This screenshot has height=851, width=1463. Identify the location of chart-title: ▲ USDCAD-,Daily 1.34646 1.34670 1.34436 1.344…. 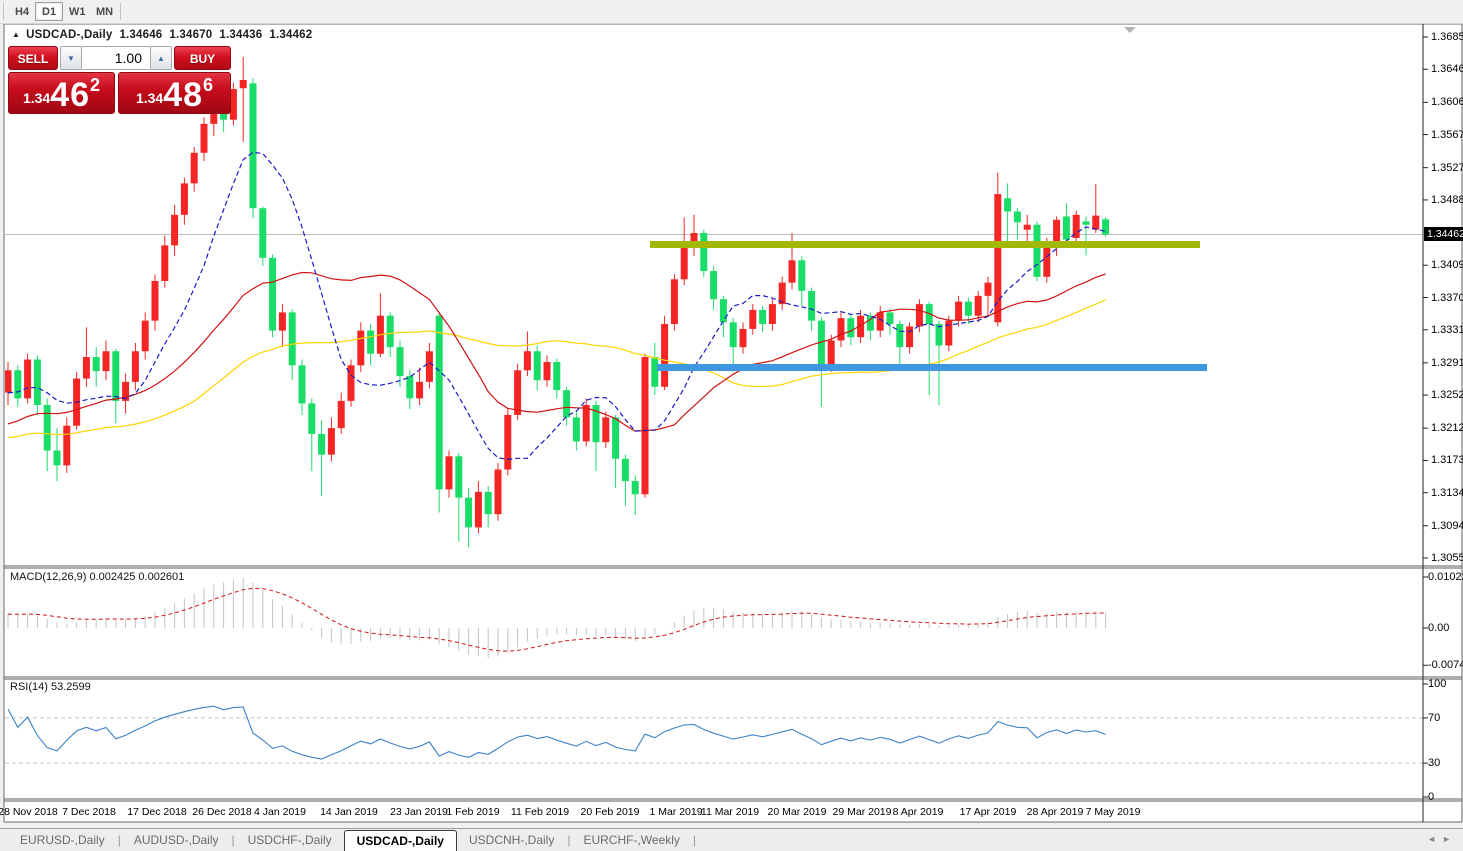
(162, 35).